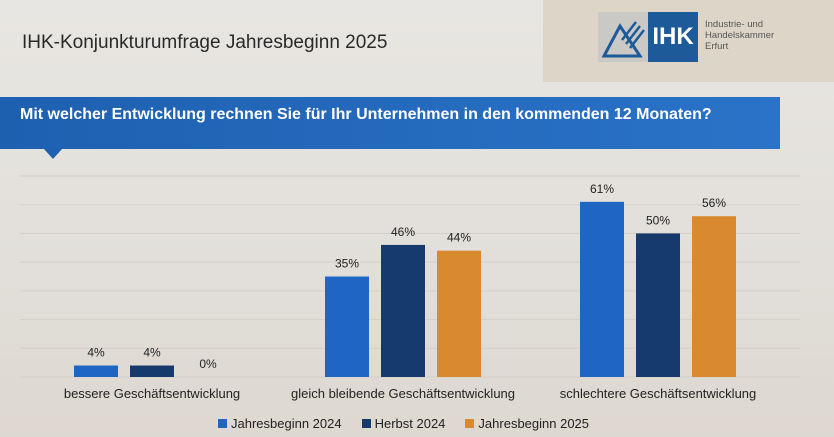  I want to click on logo-line1: Industrie- und Handelskammer, so click(740, 30).